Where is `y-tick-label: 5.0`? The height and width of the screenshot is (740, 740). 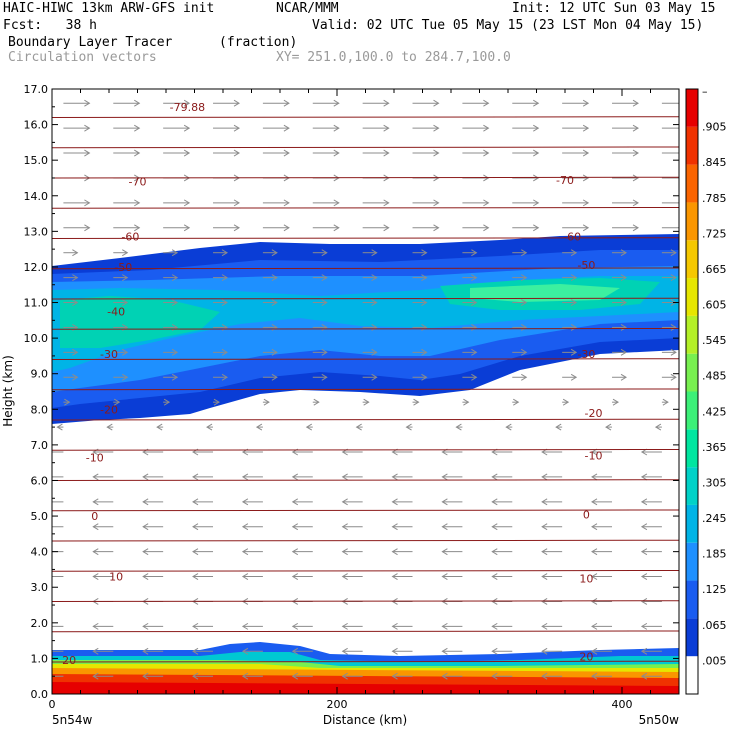
y-tick-label: 5.0 is located at coordinates (40, 516).